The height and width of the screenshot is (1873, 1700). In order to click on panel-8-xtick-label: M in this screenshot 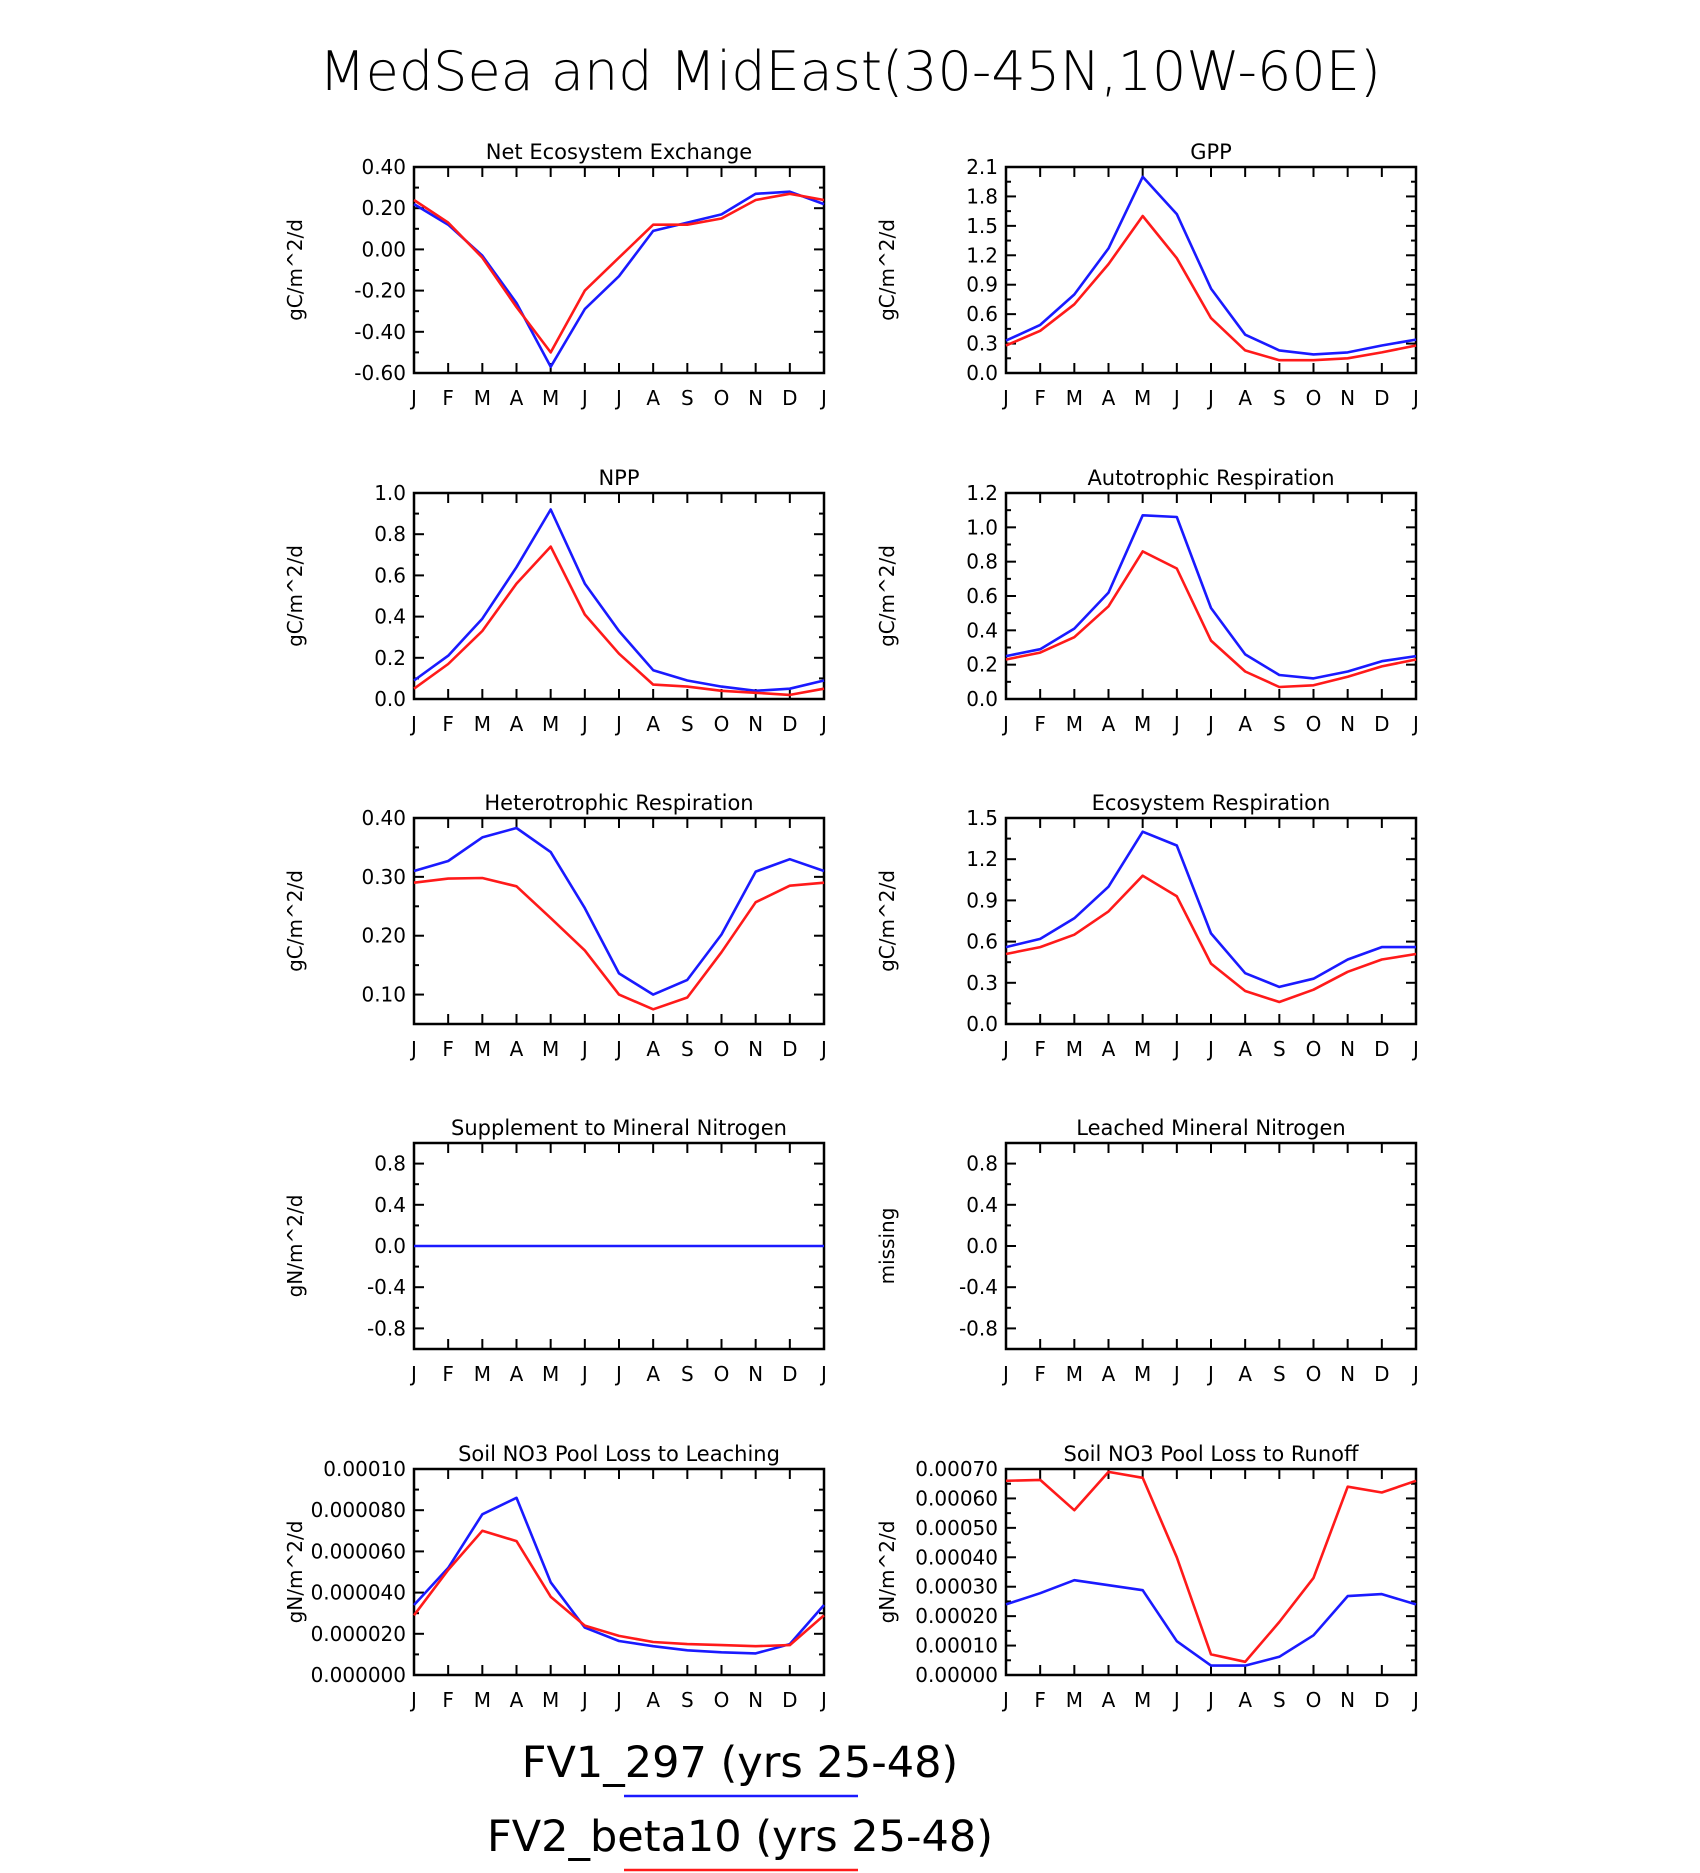, I will do `click(482, 1700)`.